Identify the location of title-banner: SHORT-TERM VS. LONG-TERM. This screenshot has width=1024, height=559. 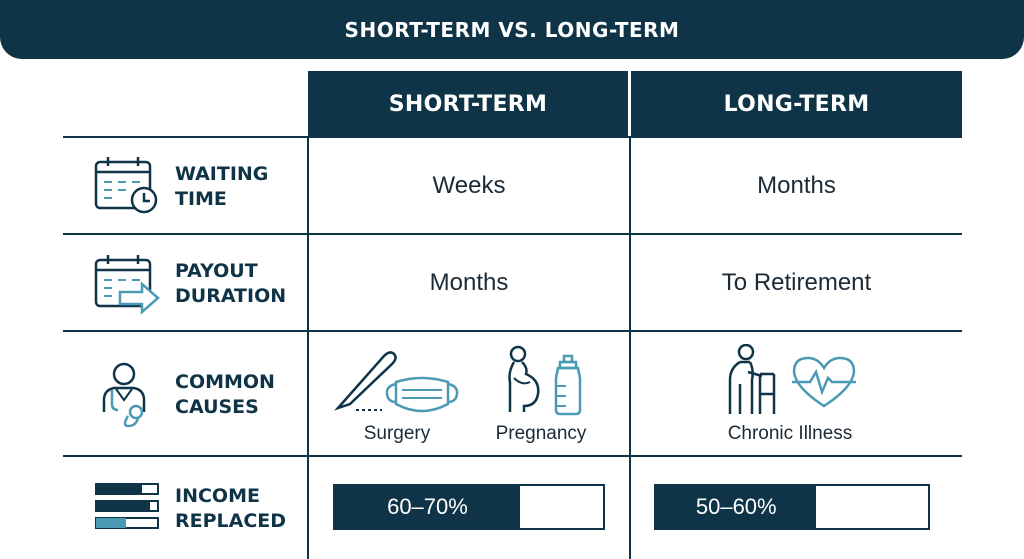
(512, 29).